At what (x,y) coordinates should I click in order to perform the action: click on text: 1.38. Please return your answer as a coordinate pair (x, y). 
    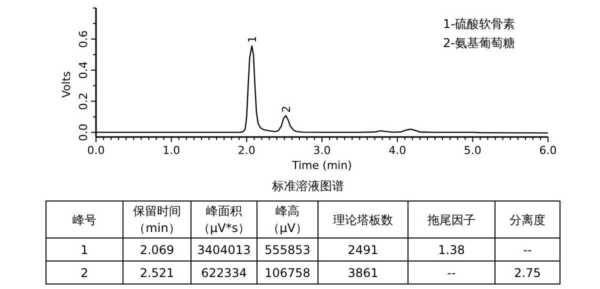
    Looking at the image, I should click on (451, 250).